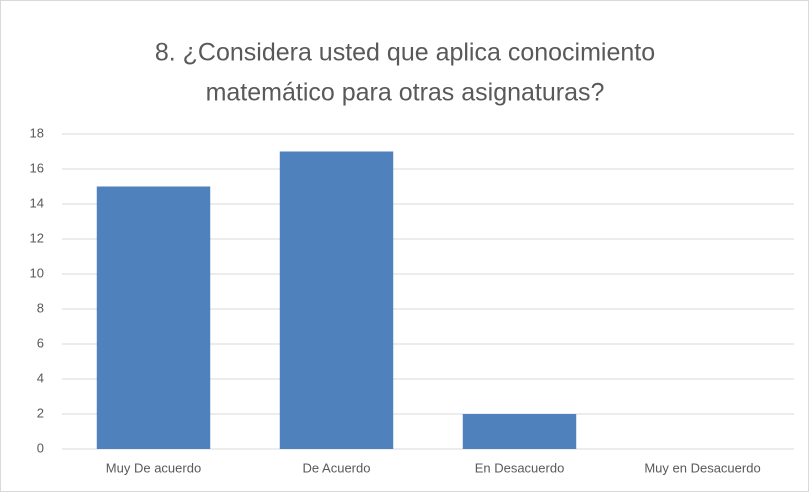 The image size is (810, 493). I want to click on x-tick-label: De Acuerdo, so click(337, 467).